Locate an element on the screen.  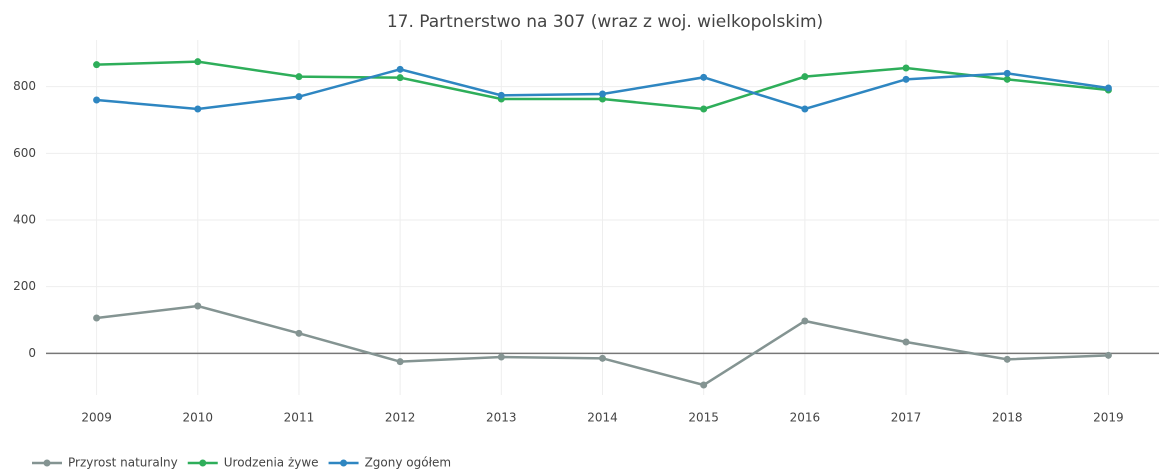
x-tick-label: 2013 is located at coordinates (501, 418).